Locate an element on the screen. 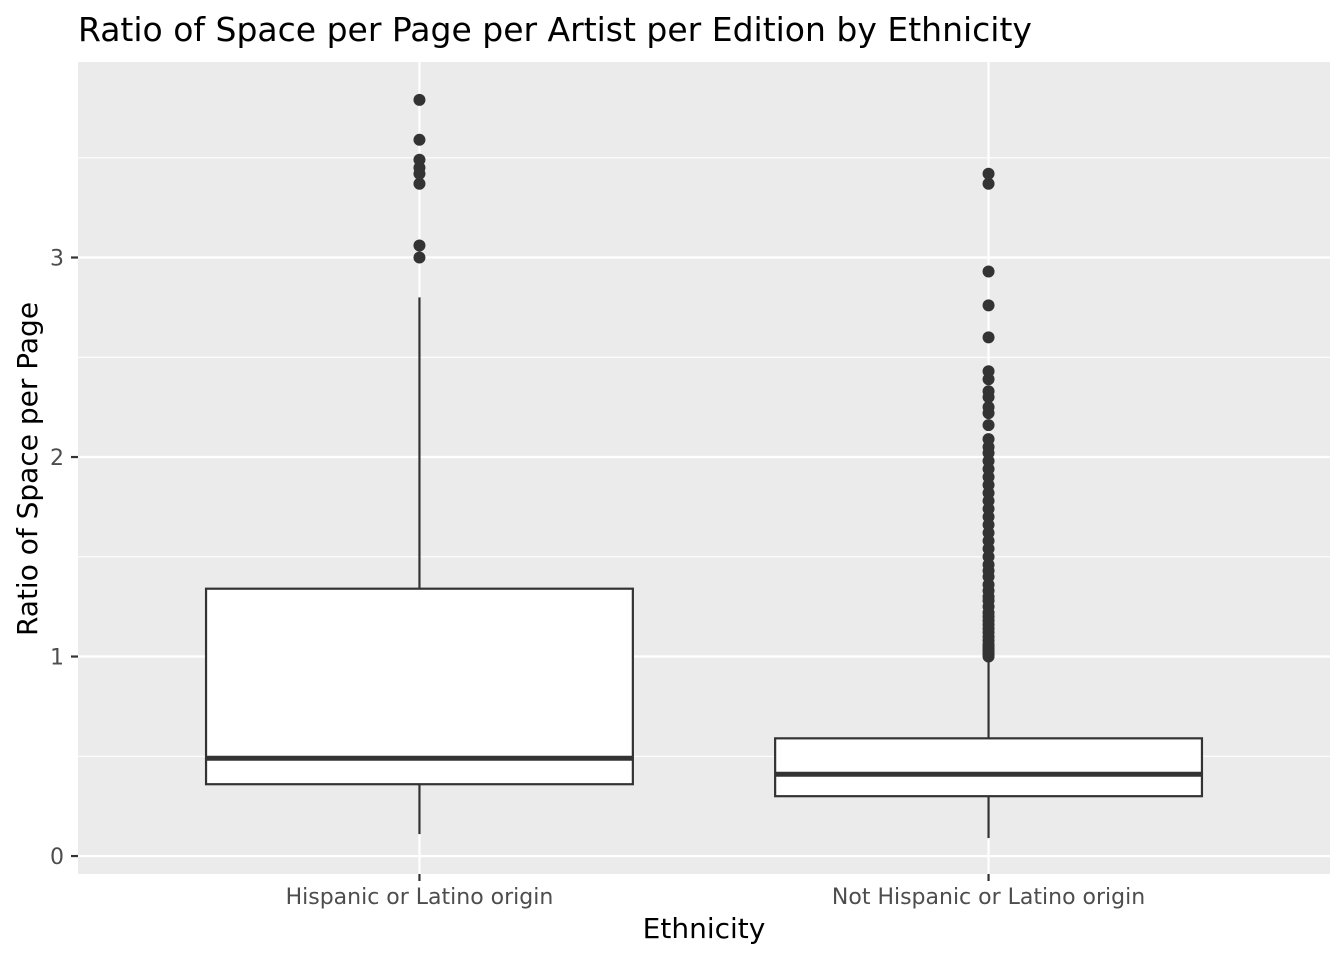 This screenshot has height=960, width=1344. x-axis-title: Ethnicity is located at coordinates (704, 928).